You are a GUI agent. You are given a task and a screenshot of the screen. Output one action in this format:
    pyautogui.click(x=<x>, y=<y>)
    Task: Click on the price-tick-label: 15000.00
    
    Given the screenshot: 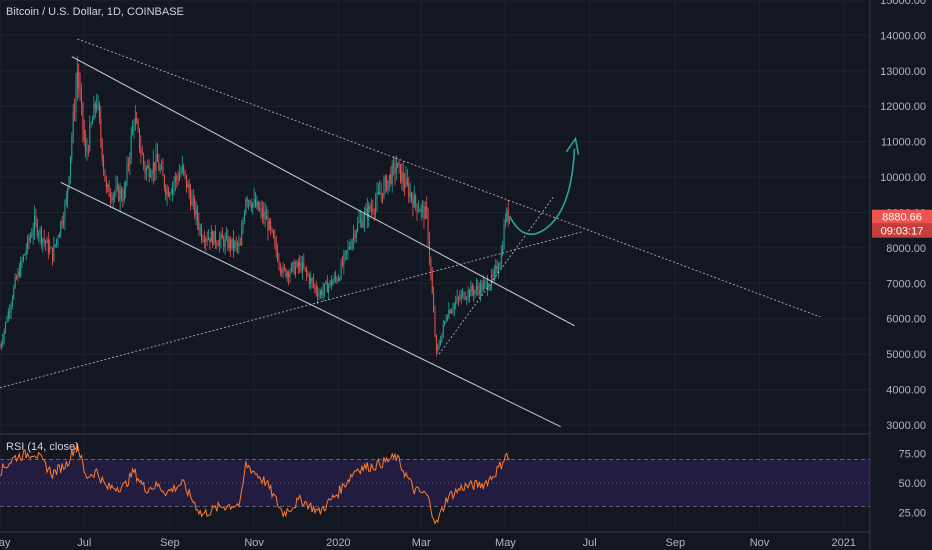 What is the action you would take?
    pyautogui.click(x=903, y=3)
    